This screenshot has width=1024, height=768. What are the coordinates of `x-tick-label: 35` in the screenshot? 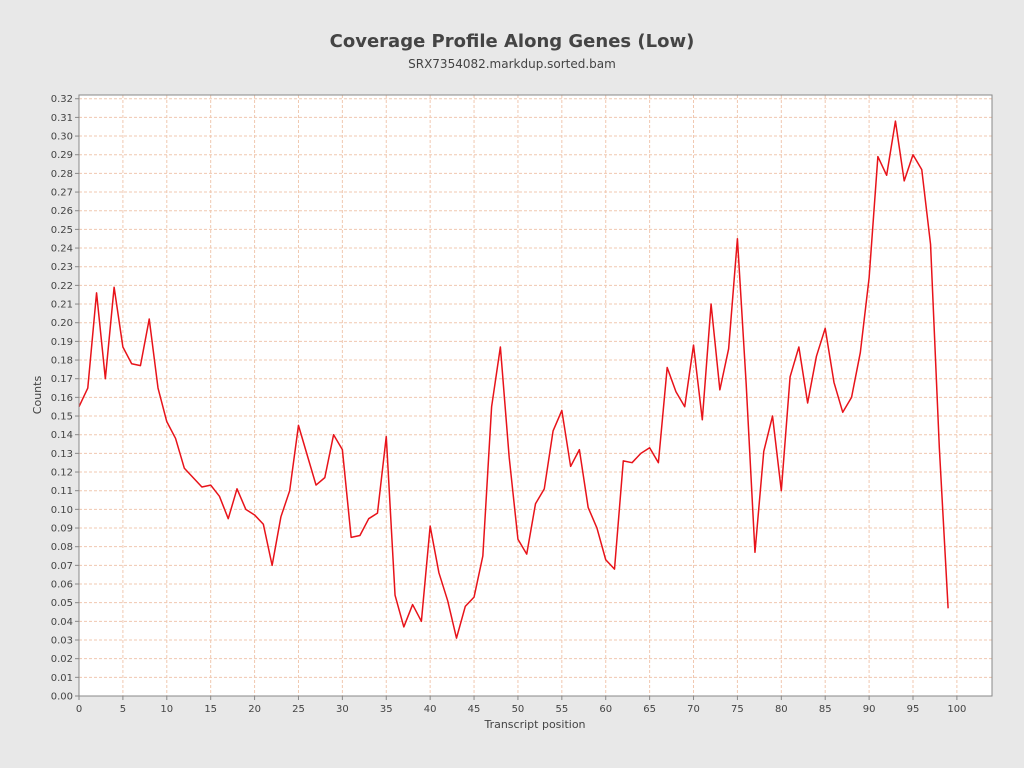 It's located at (386, 709).